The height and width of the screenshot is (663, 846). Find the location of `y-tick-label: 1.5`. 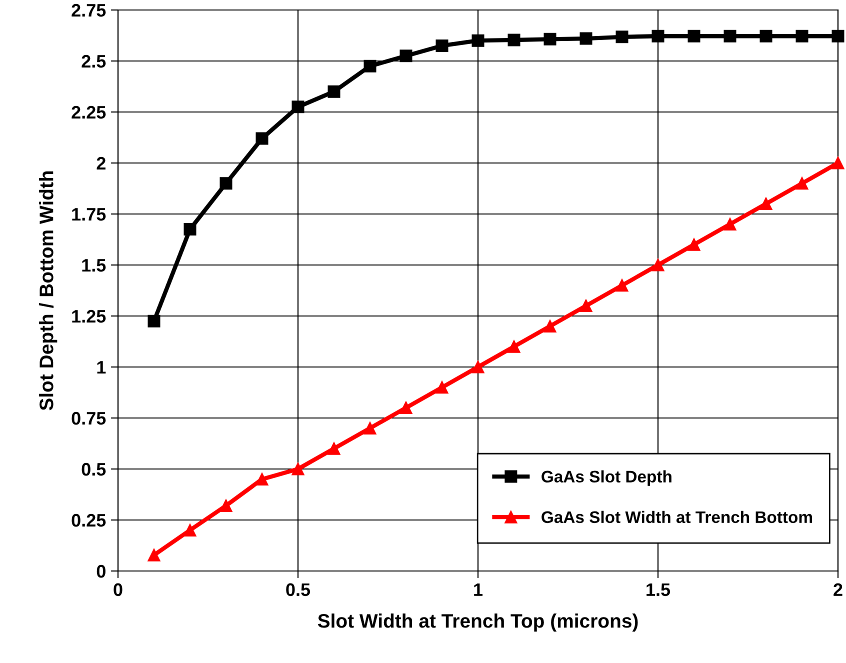

y-tick-label: 1.5 is located at coordinates (94, 265).